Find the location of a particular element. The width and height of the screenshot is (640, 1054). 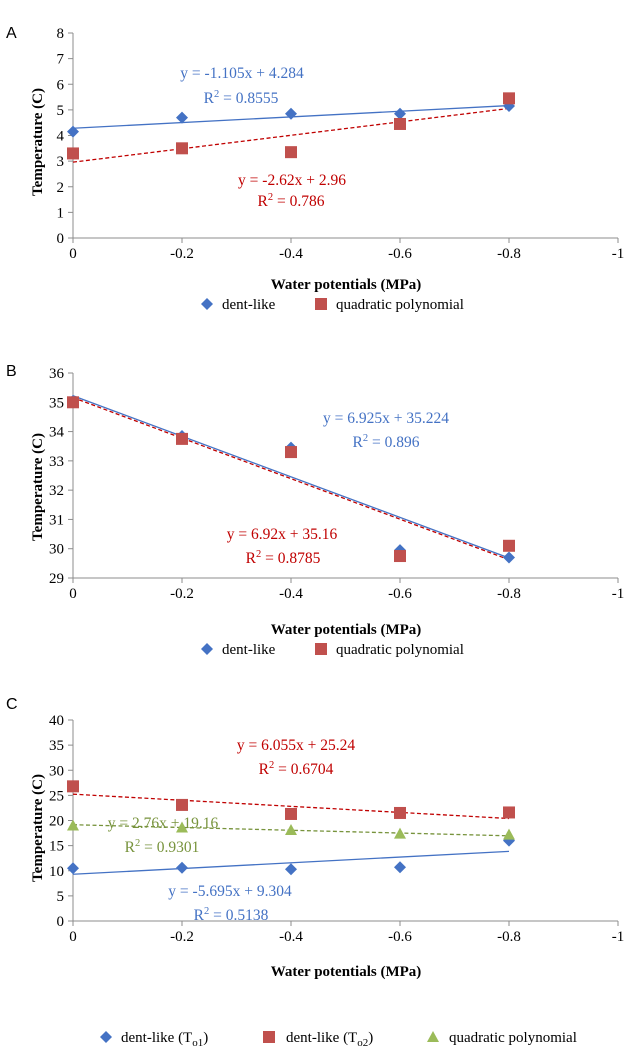

y-tick-label: 6 is located at coordinates (61, 85).